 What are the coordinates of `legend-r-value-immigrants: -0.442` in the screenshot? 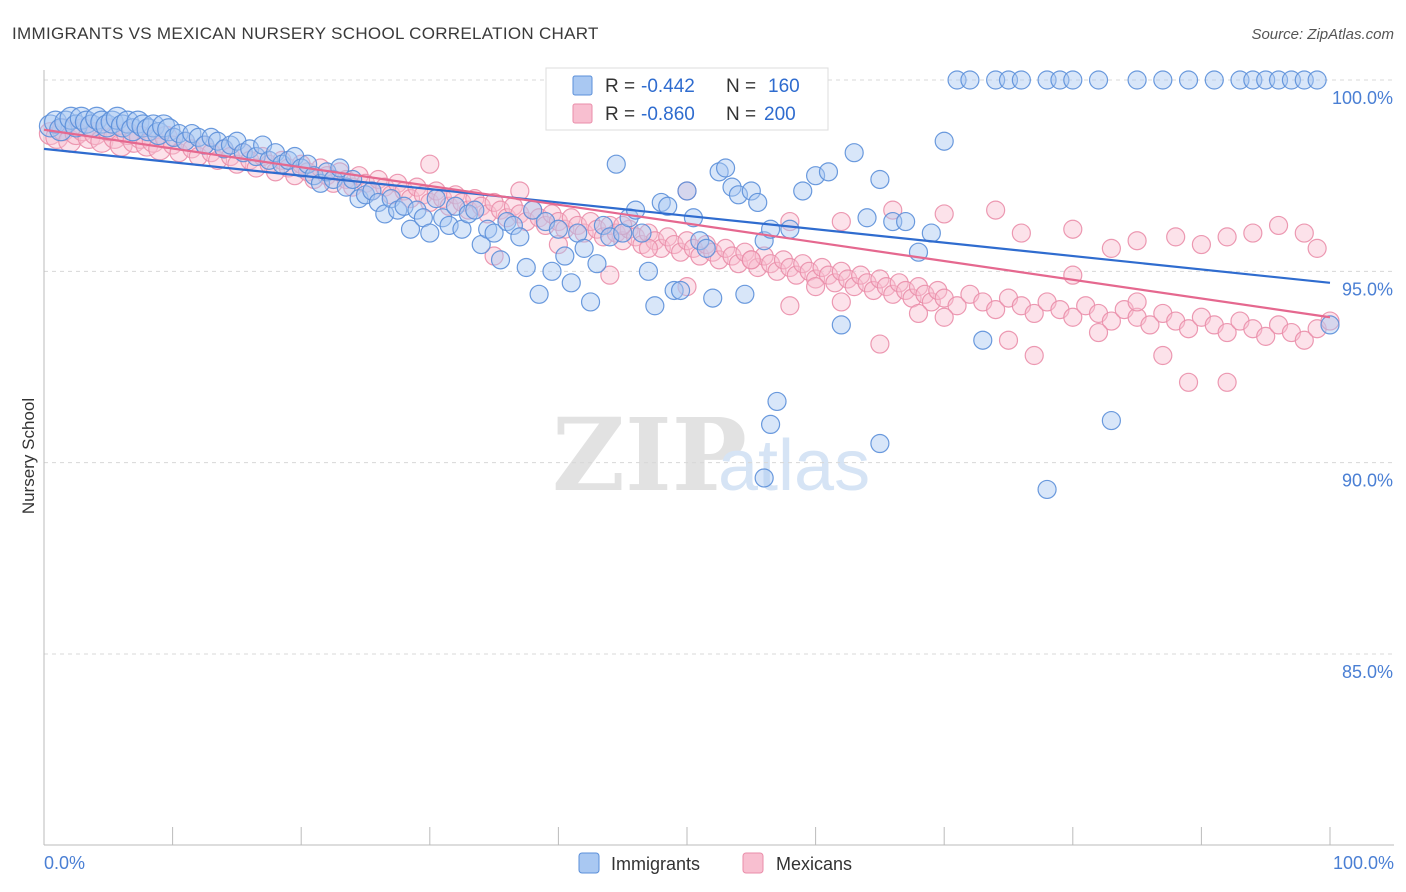 It's located at (668, 86).